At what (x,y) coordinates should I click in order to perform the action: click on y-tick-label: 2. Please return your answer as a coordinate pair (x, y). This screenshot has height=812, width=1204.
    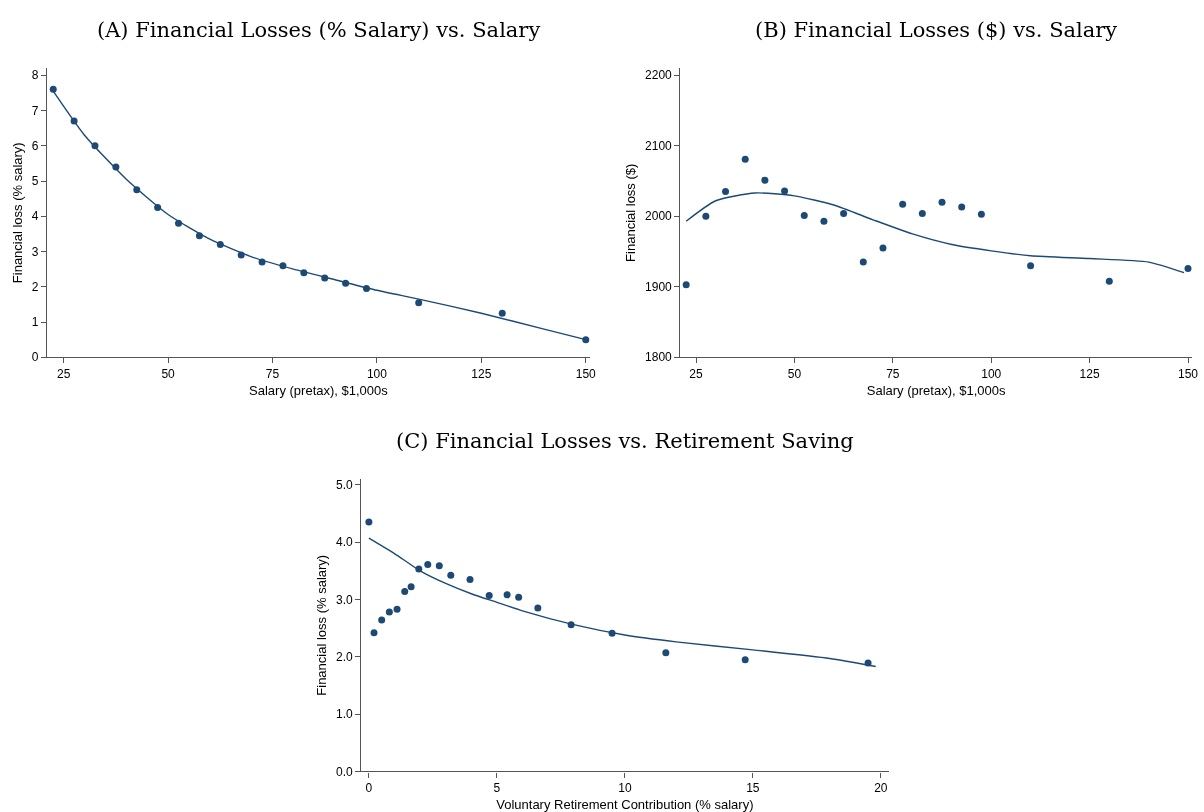
    Looking at the image, I should click on (35, 286).